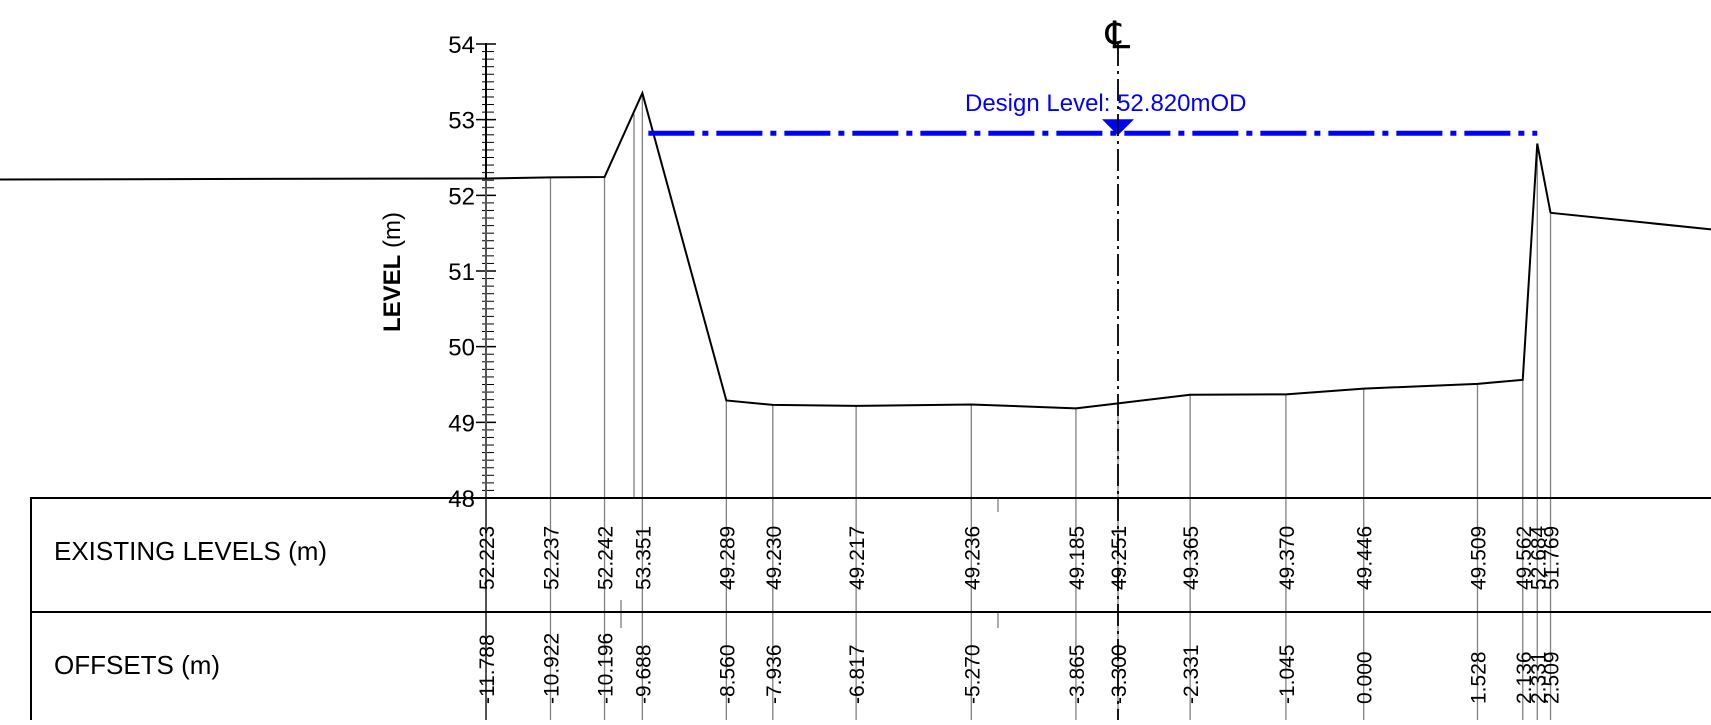 This screenshot has height=725, width=1711. What do you see at coordinates (461, 423) in the screenshot?
I see `y-tick-label: 49` at bounding box center [461, 423].